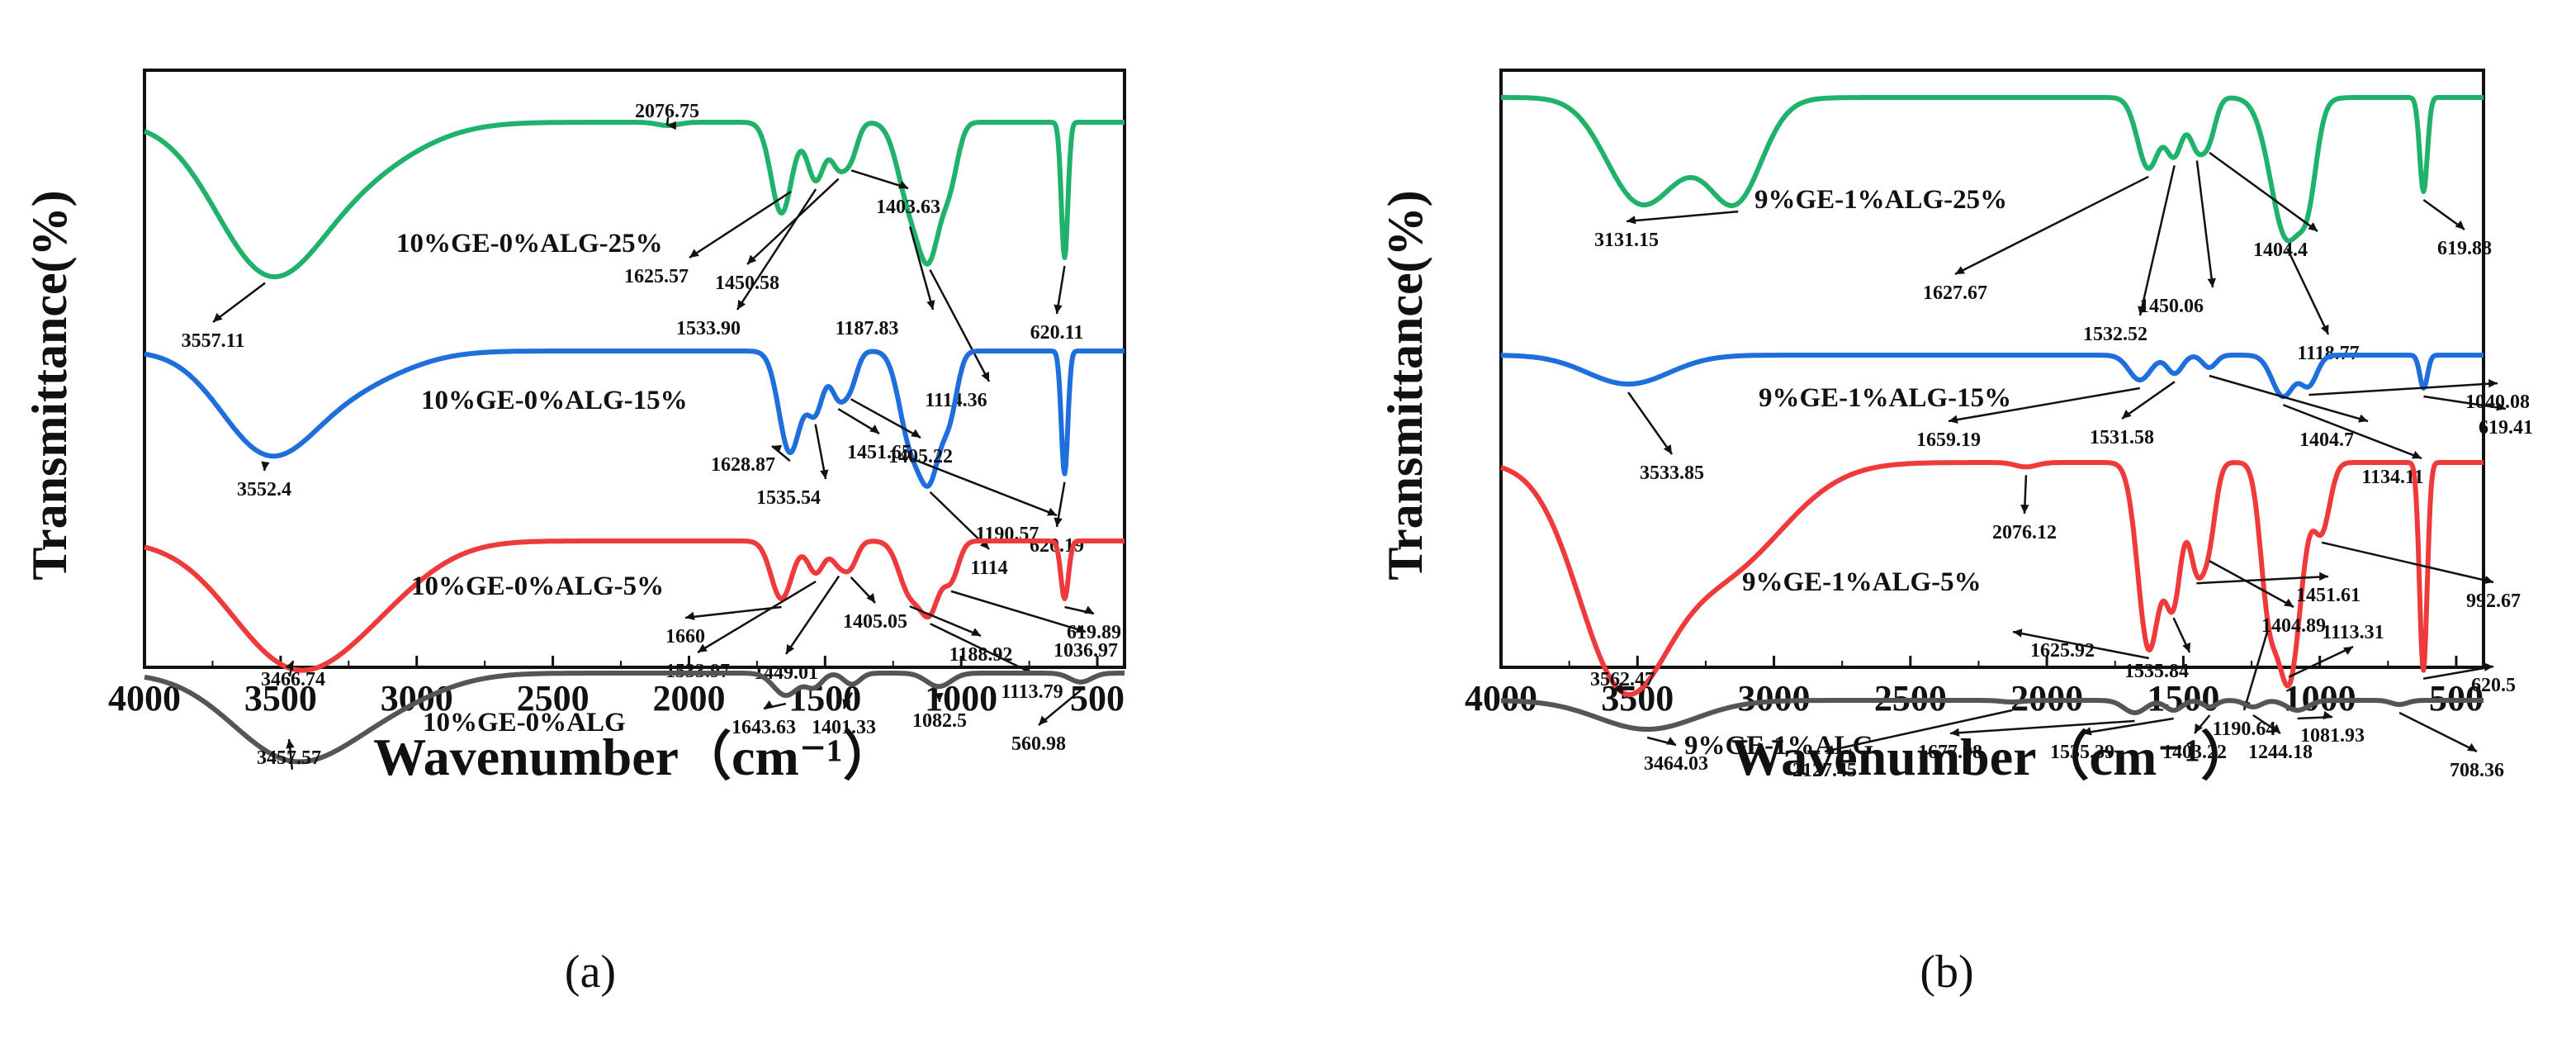  Describe the element at coordinates (2326, 440) in the screenshot. I see `peak-label: 1404.7` at that location.